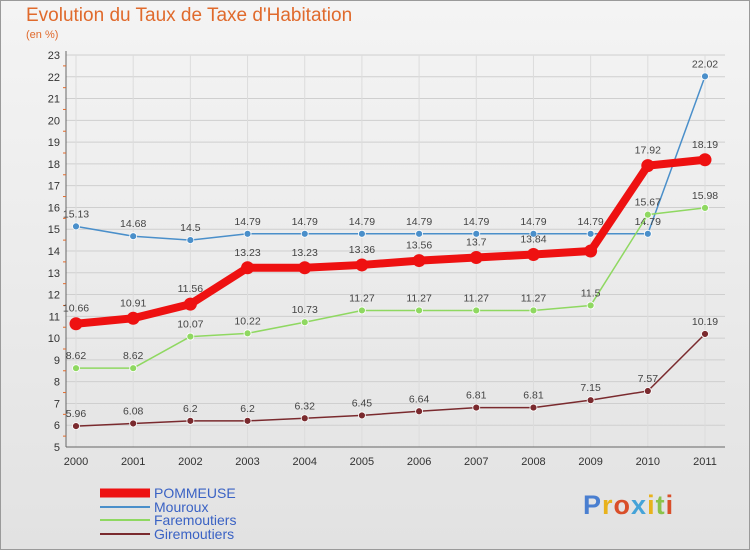 The height and width of the screenshot is (550, 750). I want to click on data-label: 15.98, so click(705, 196).